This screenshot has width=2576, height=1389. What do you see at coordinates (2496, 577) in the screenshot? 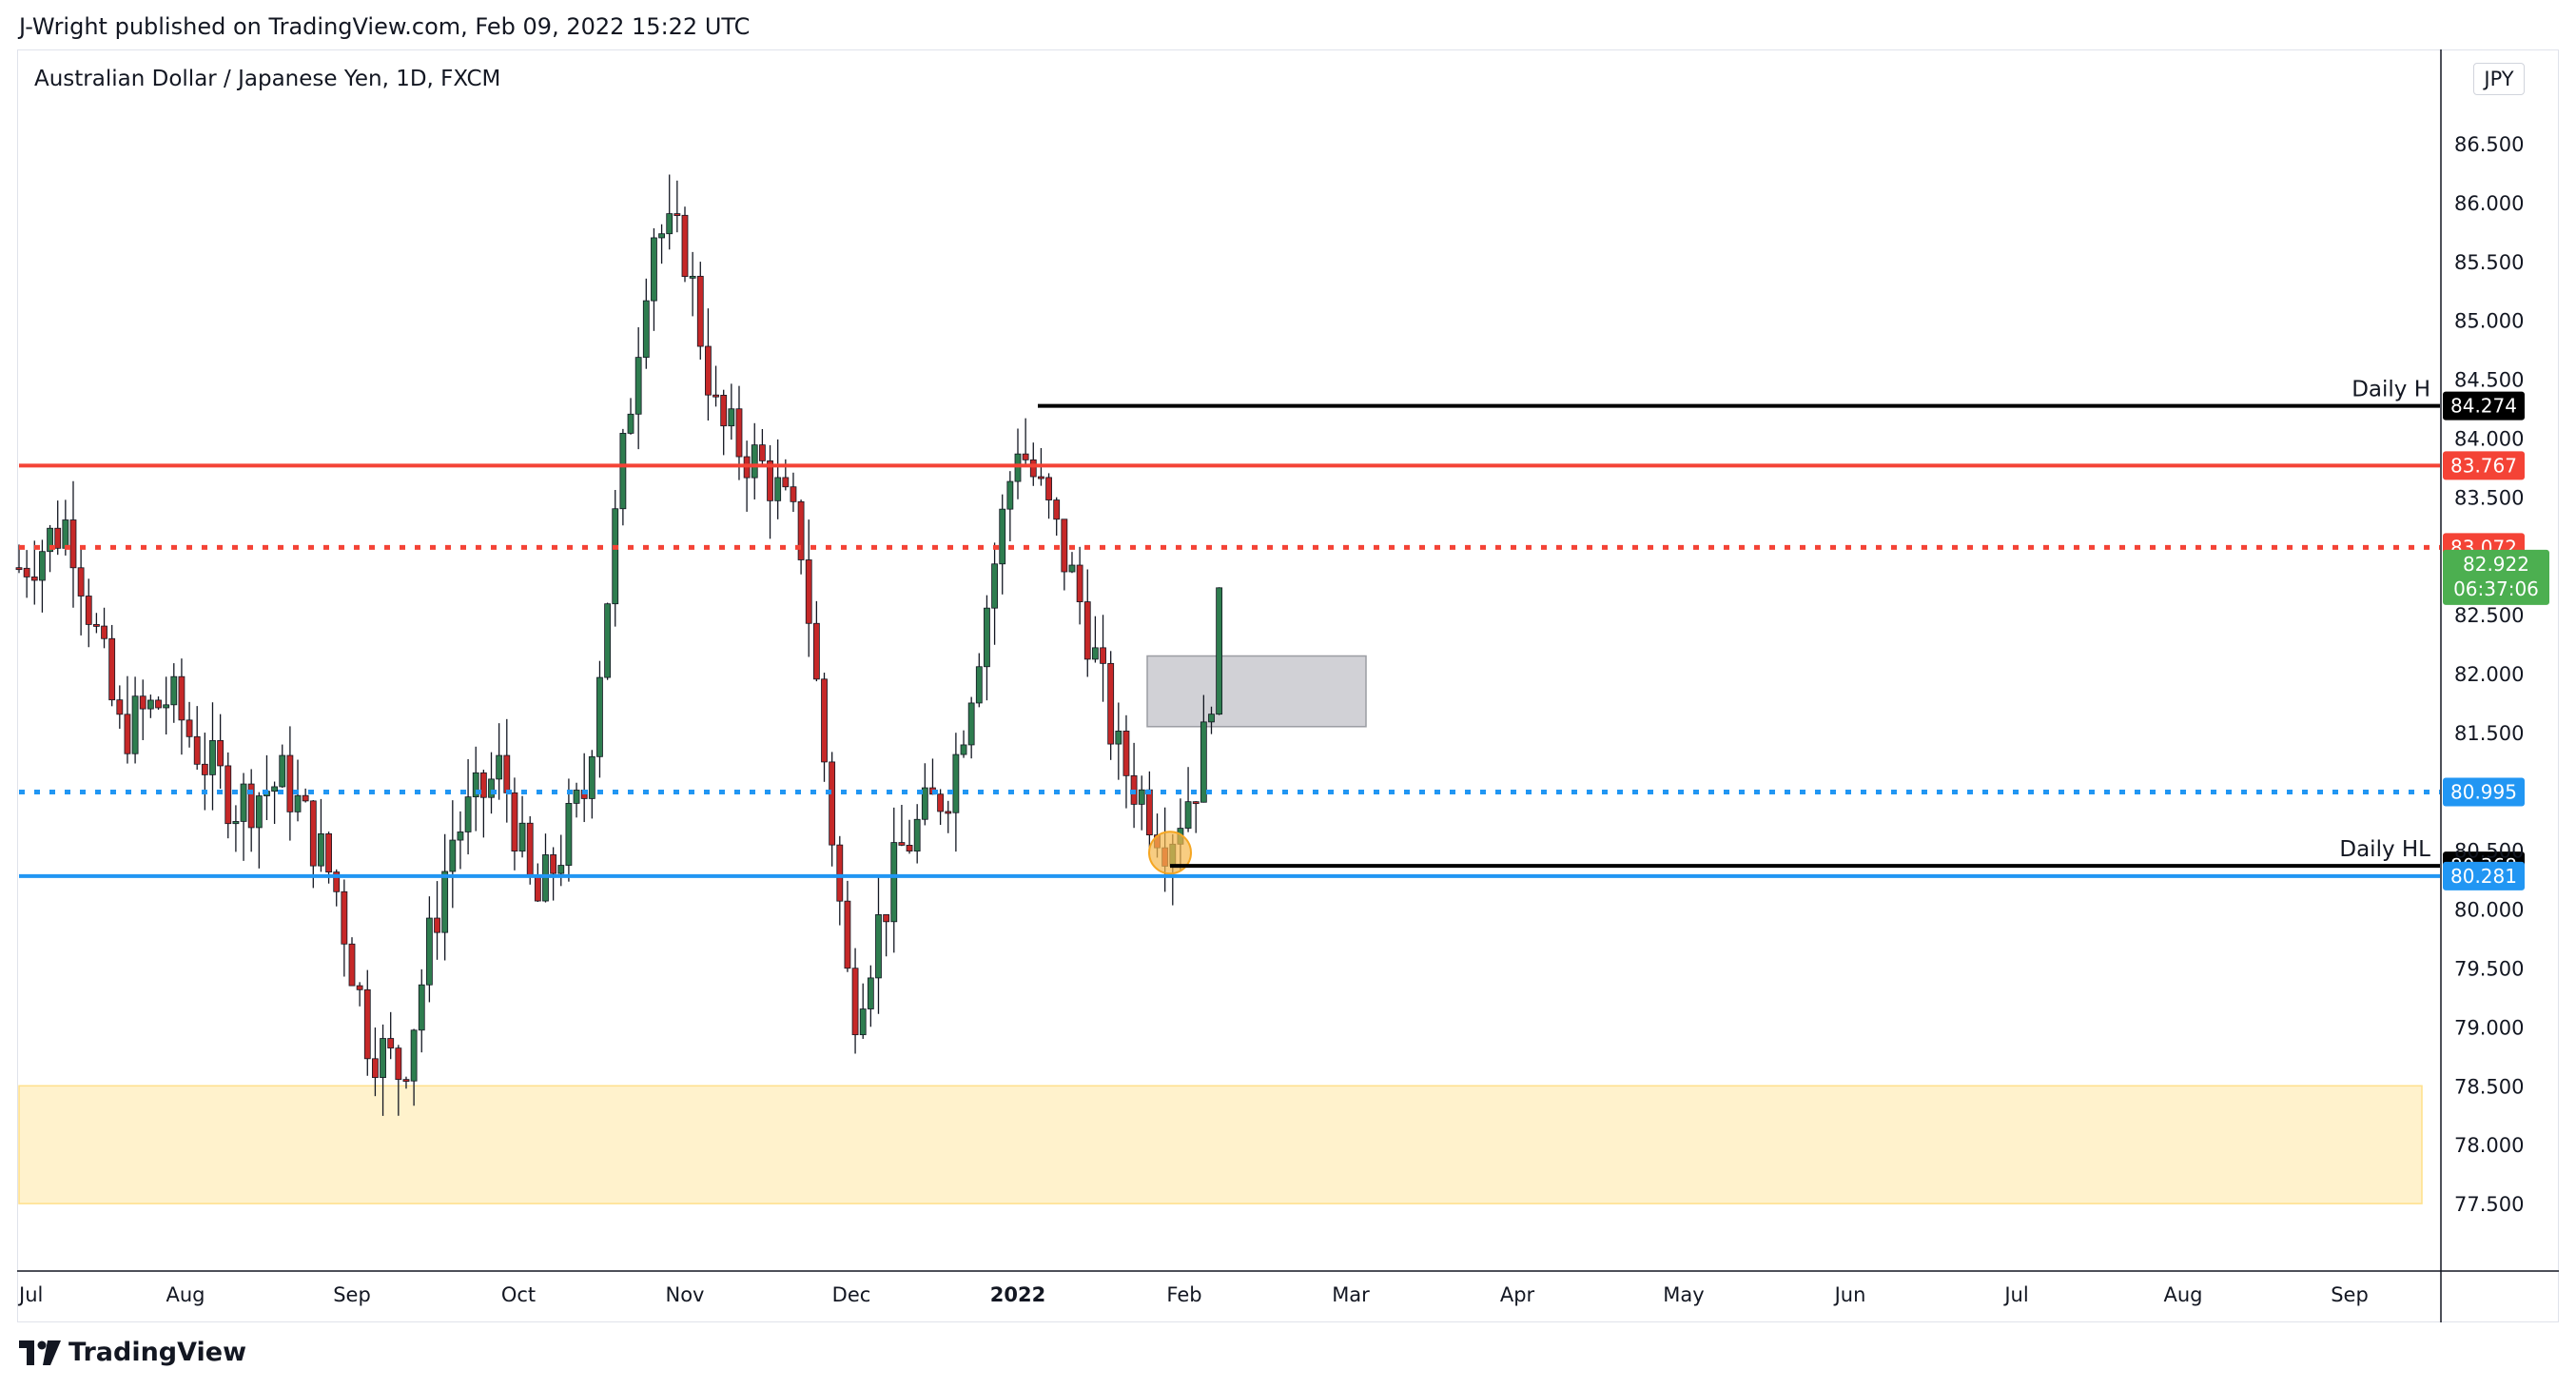
I see `last-price-tag` at bounding box center [2496, 577].